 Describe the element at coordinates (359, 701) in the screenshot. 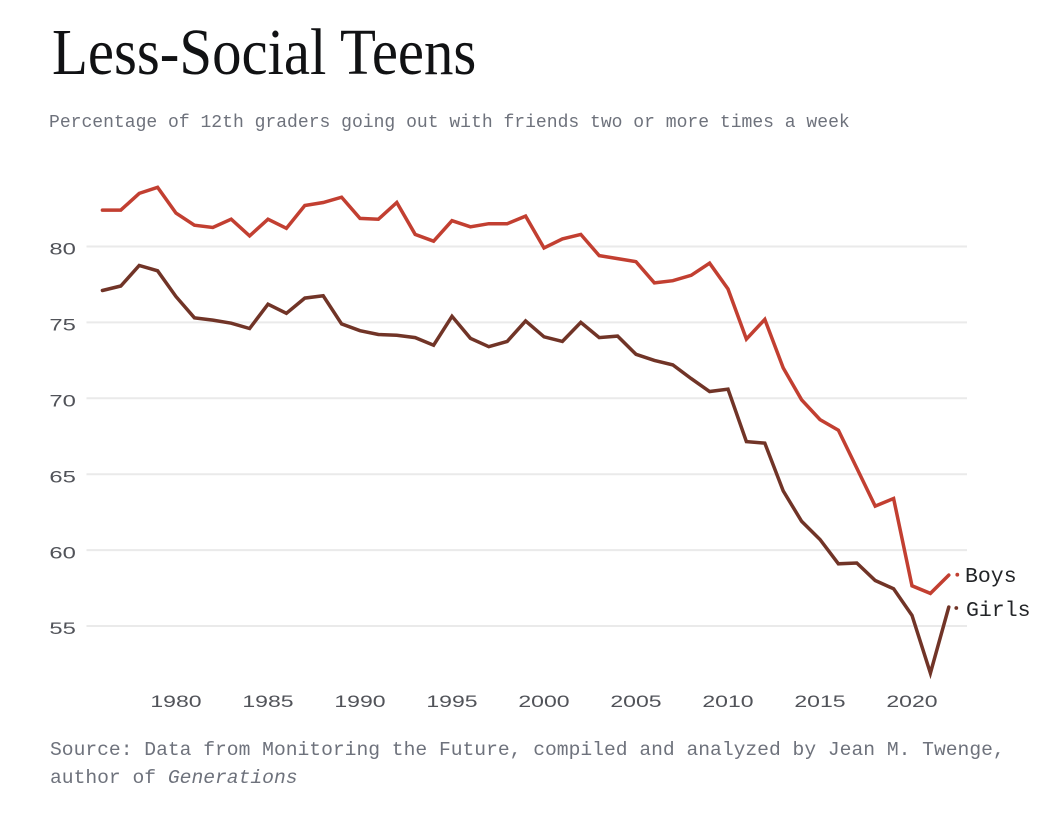

I see `svg-text: 1990` at that location.